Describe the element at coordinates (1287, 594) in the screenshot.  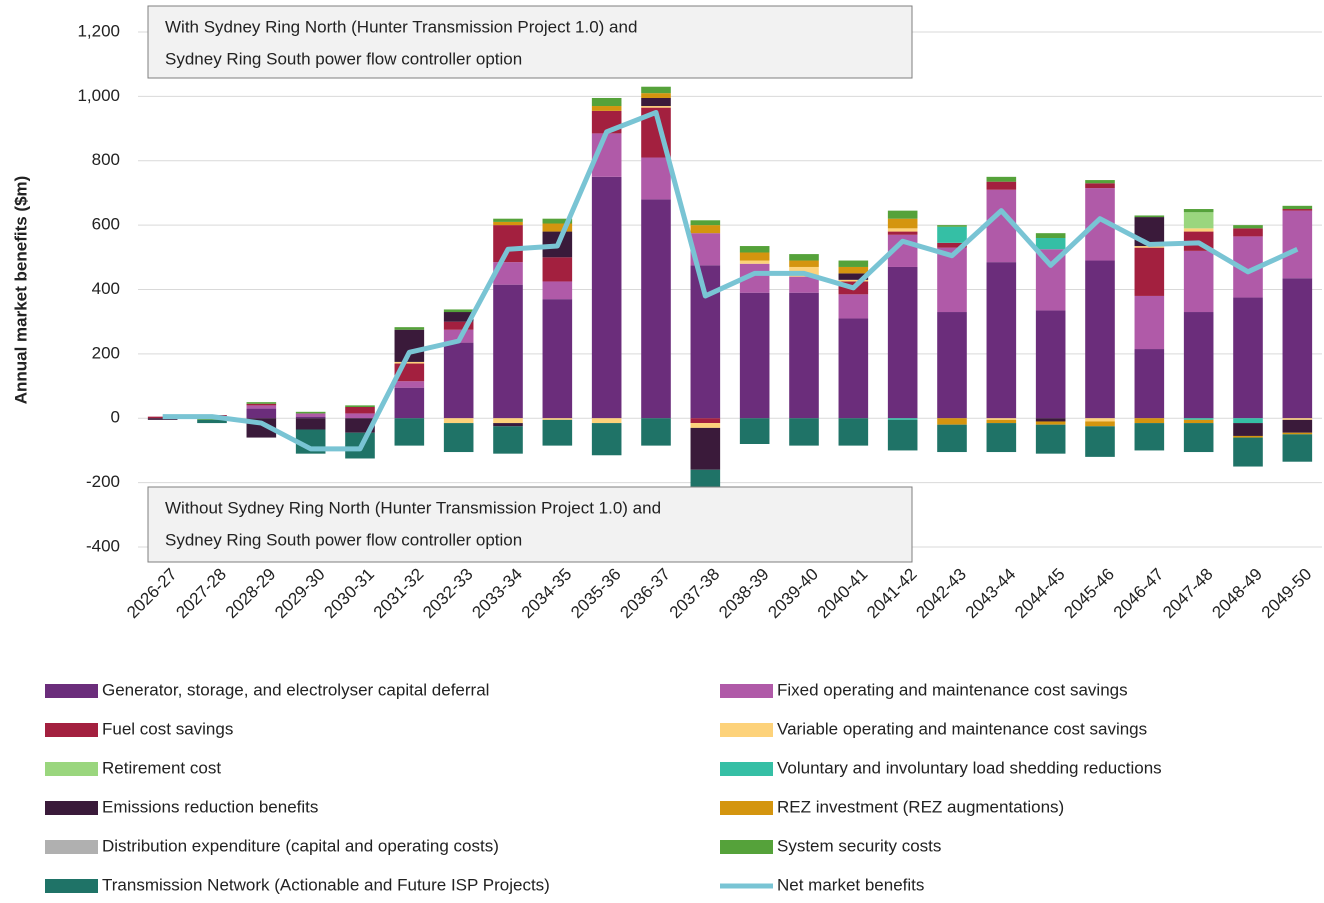
I see `x-tick-label: 2049-50` at that location.